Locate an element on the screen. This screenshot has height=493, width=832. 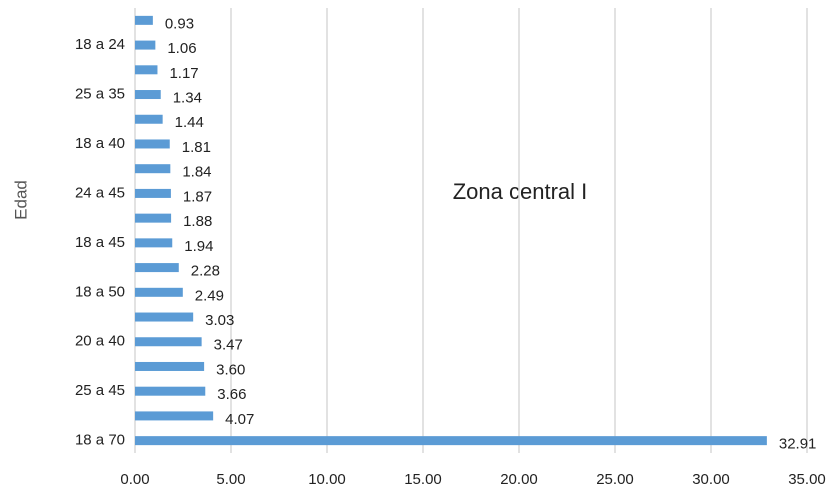
y-tick-label: 18 a 70 is located at coordinates (100, 440).